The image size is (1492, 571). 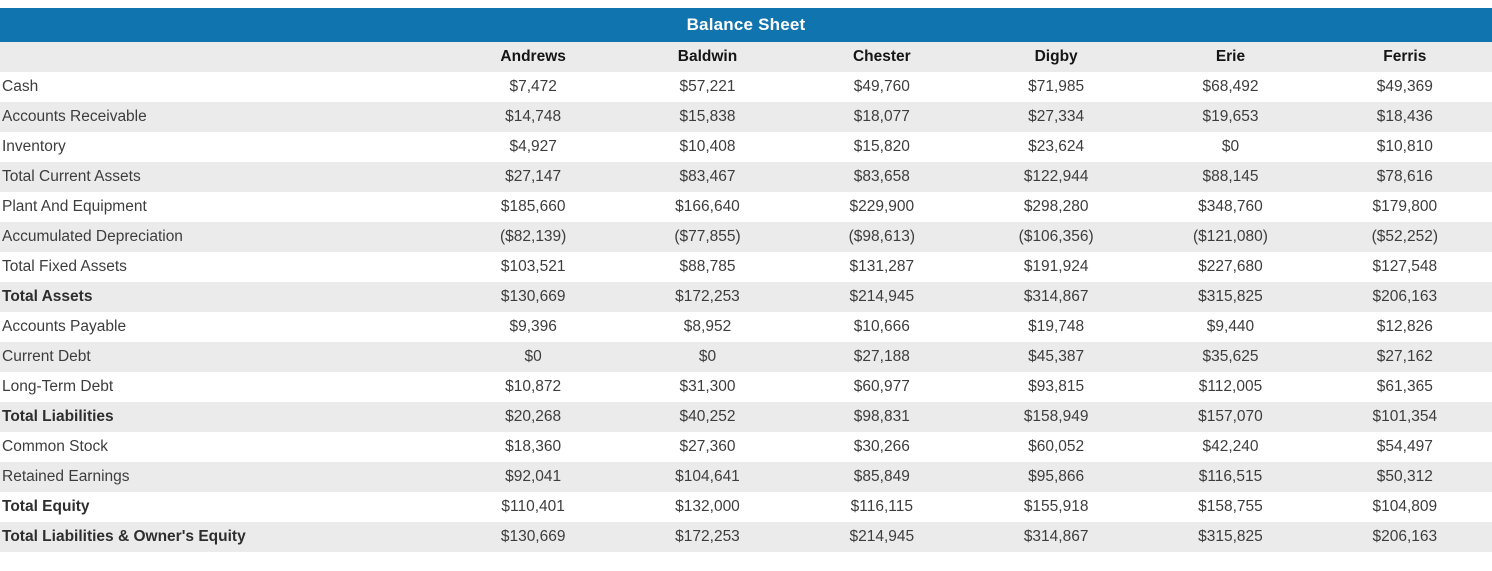 What do you see at coordinates (1056, 56) in the screenshot?
I see `column-header-digby: Digby` at bounding box center [1056, 56].